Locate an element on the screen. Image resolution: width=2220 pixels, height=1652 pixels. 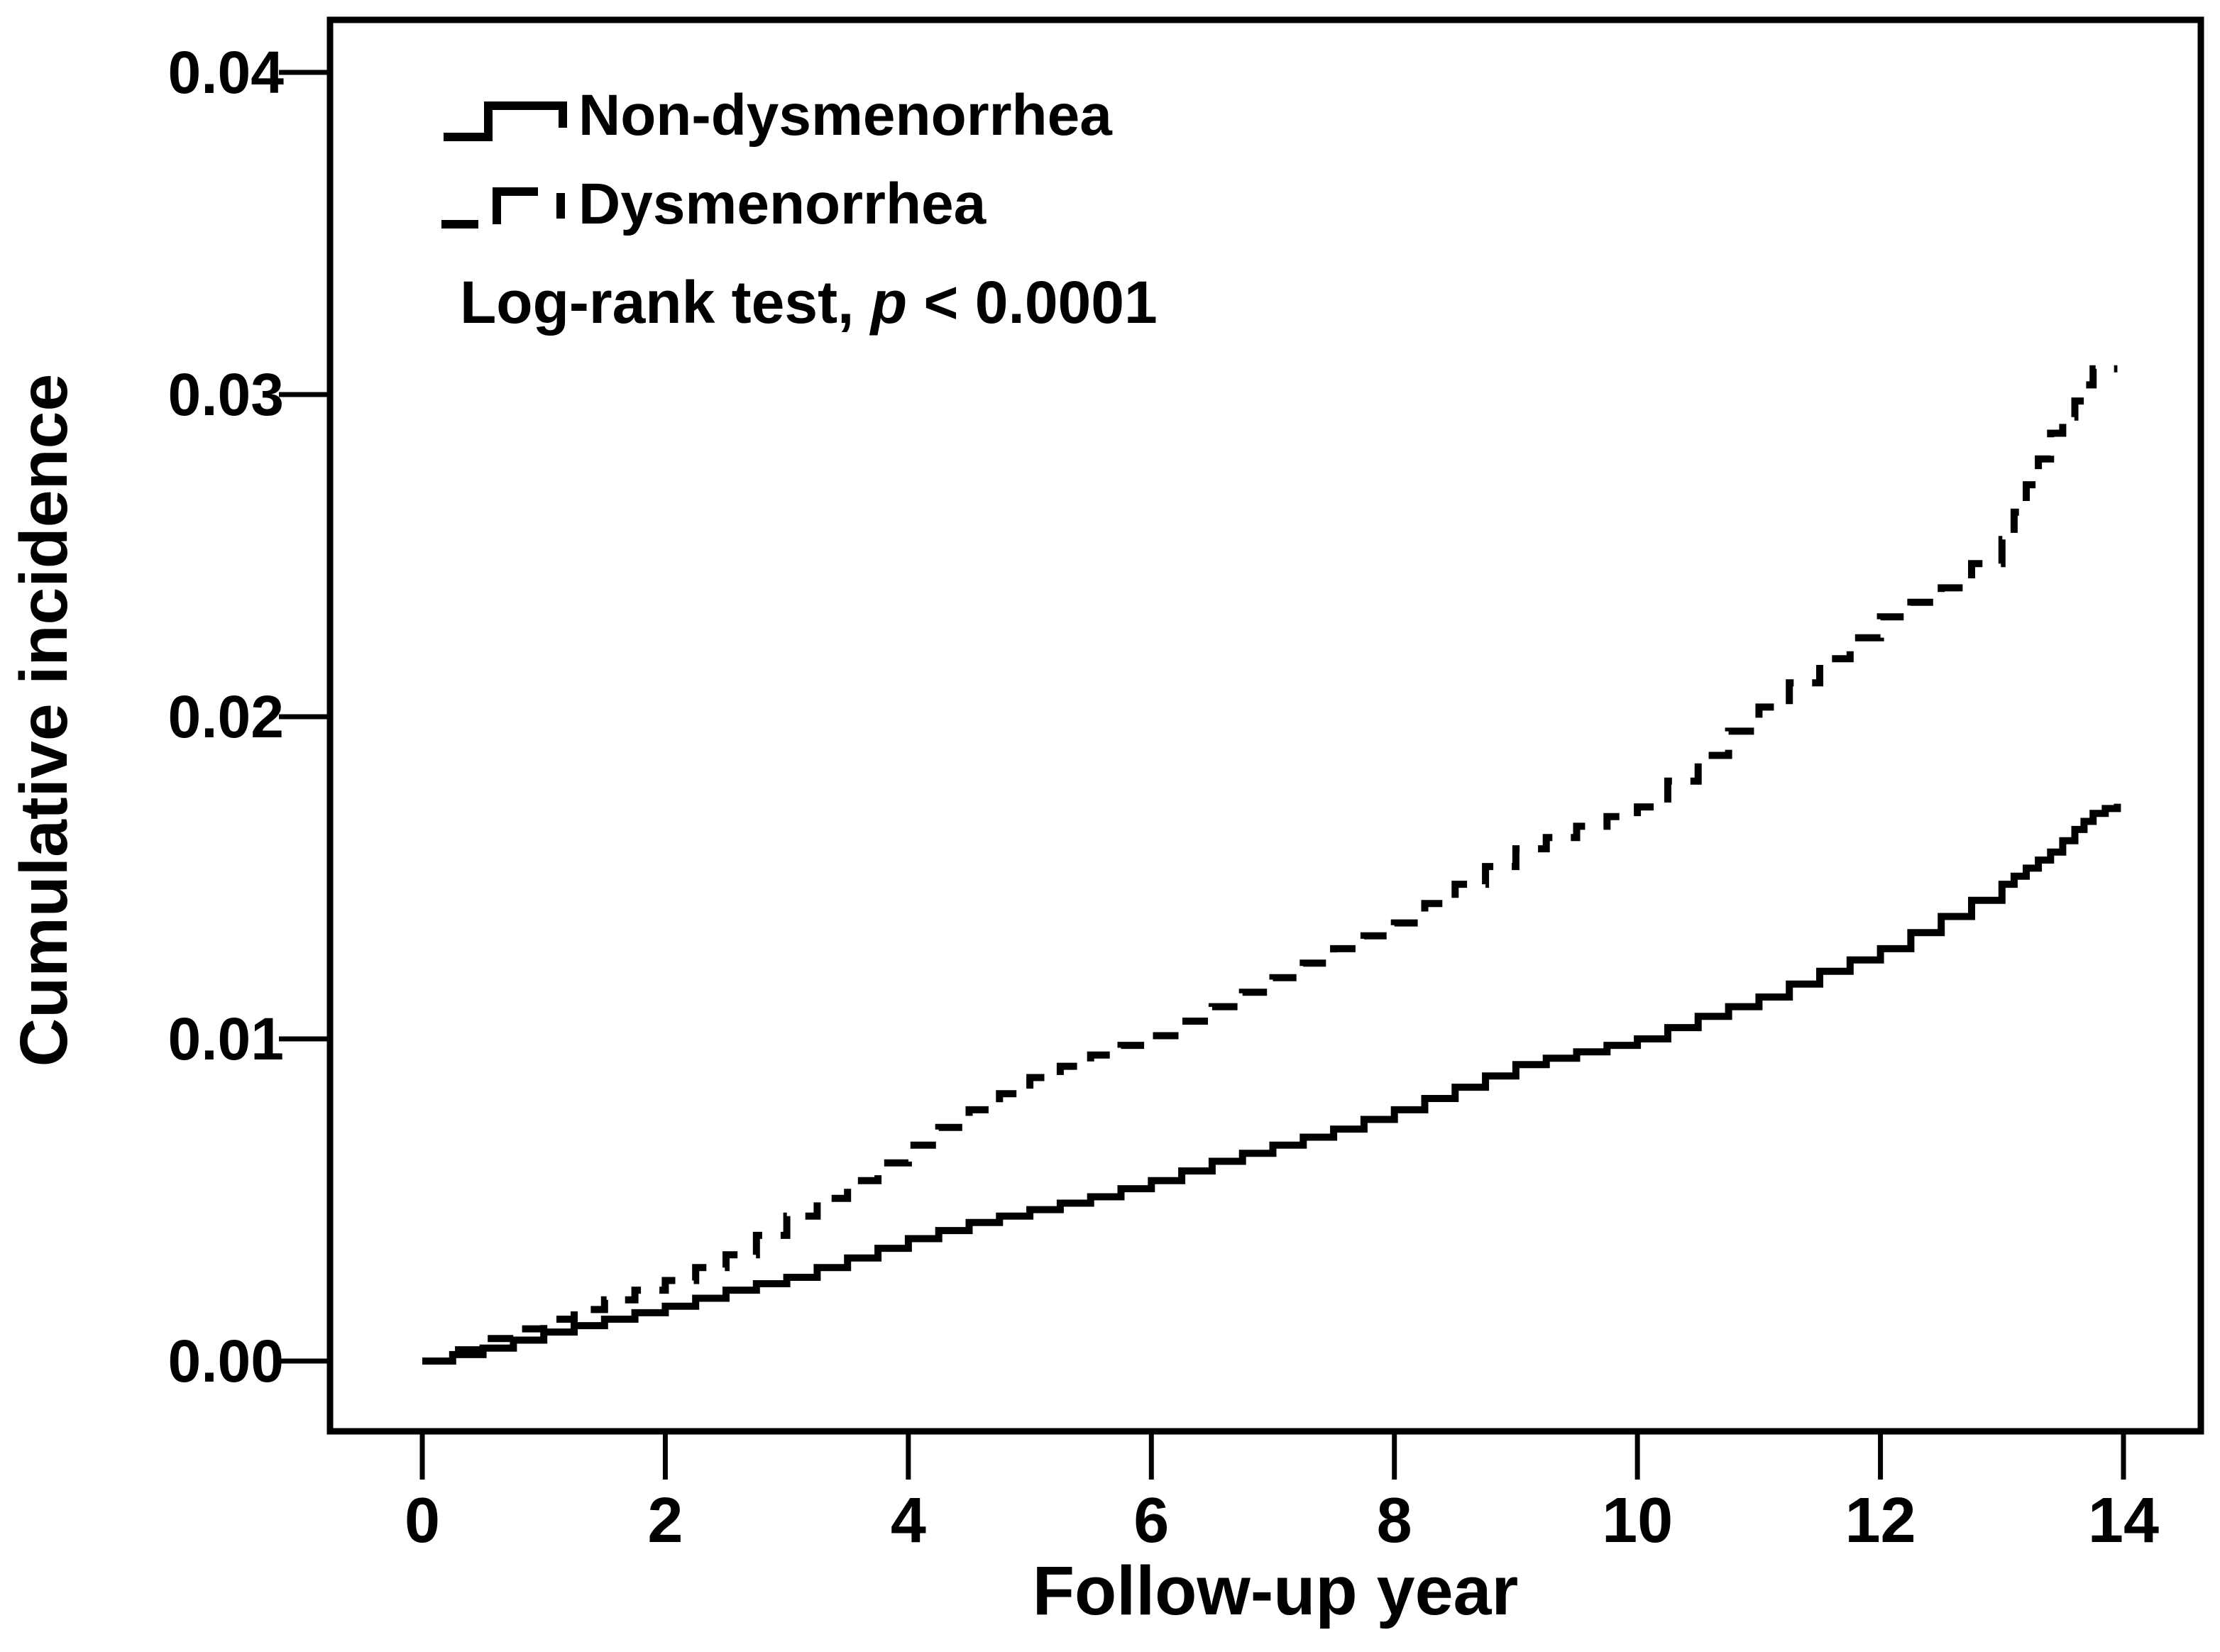
x-tick-label-6: 6 is located at coordinates (1151, 1520).